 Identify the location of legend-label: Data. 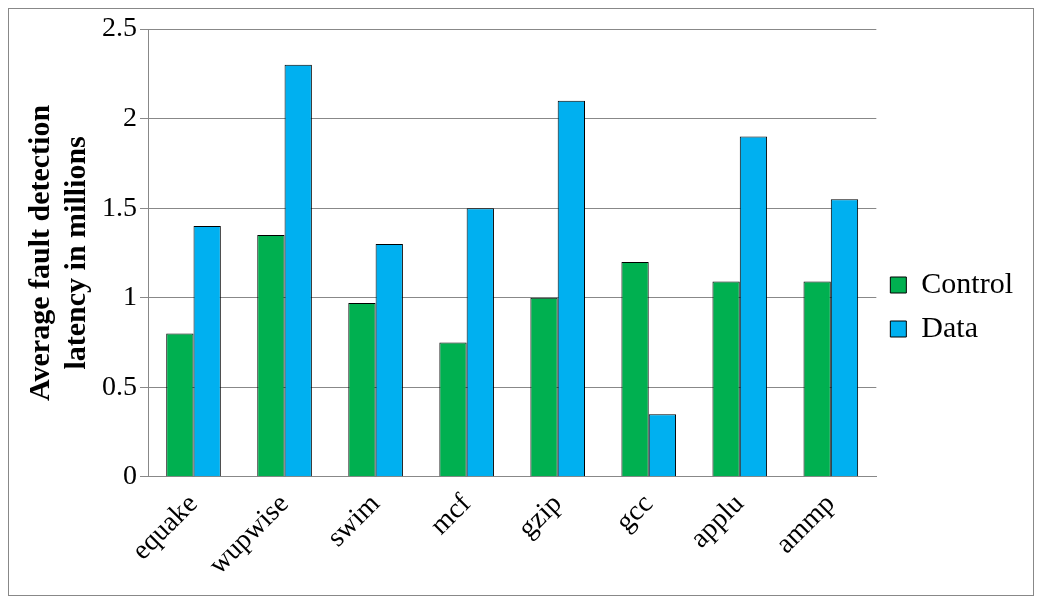
(949, 326).